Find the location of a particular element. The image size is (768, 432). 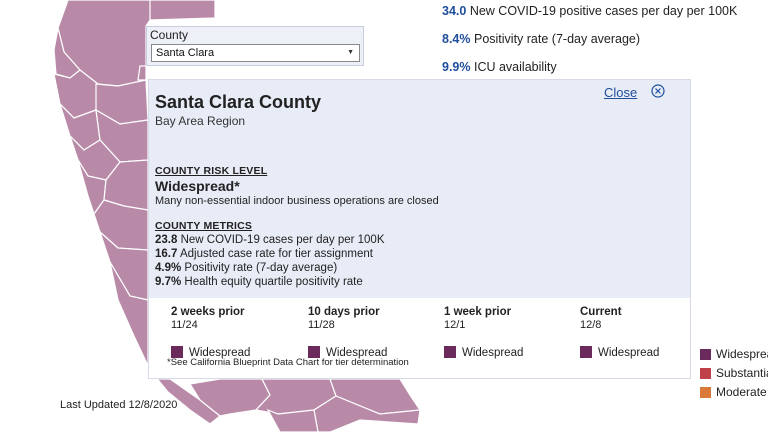

county-metric-text: Adjusted case rate for tier assignment is located at coordinates (276, 254).